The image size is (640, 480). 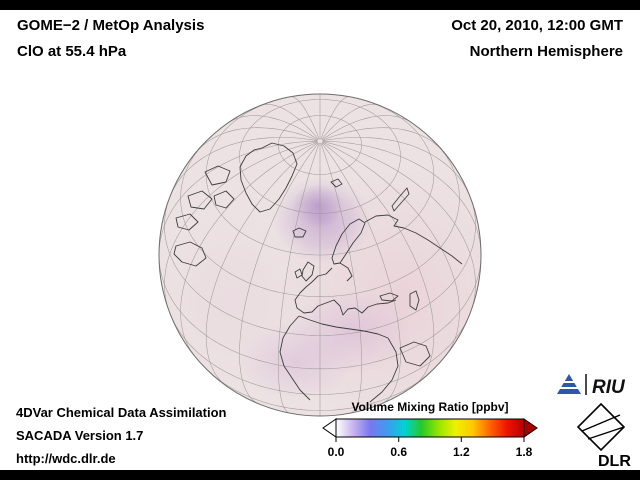 What do you see at coordinates (111, 25) in the screenshot?
I see `analysis-title: GOME−2 / MetOp Analysis` at bounding box center [111, 25].